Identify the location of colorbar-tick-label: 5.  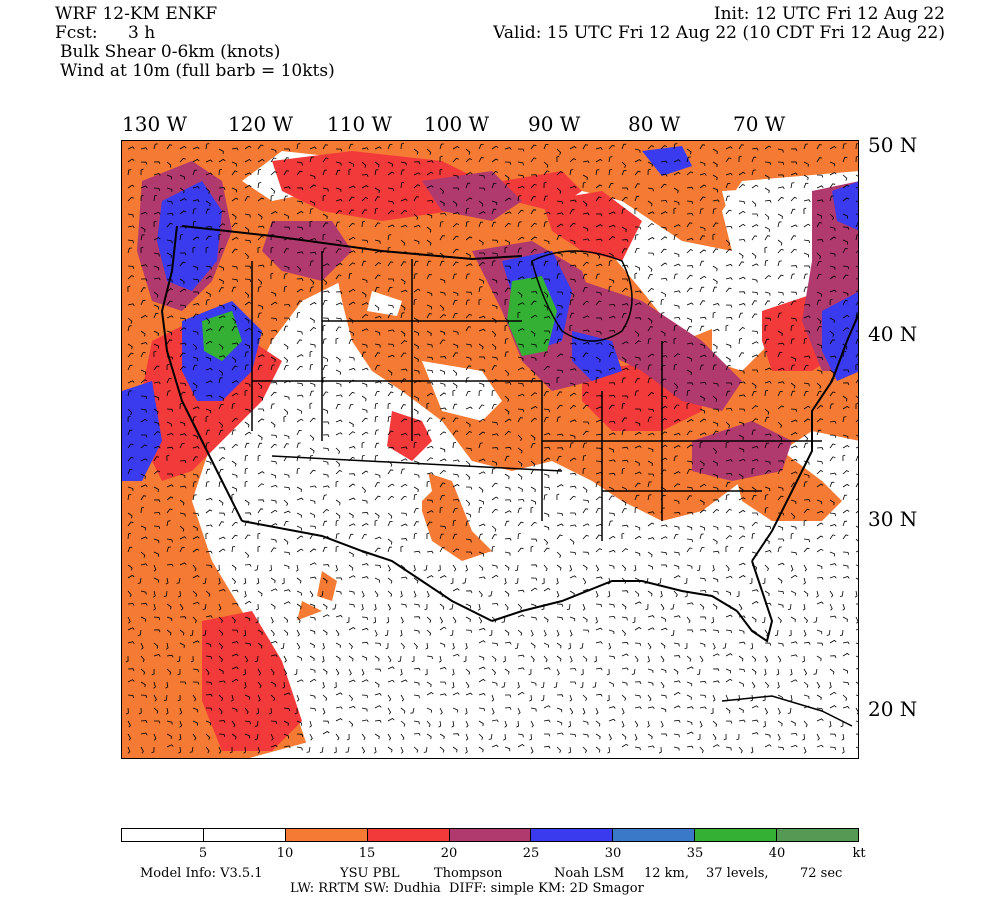
(203, 853).